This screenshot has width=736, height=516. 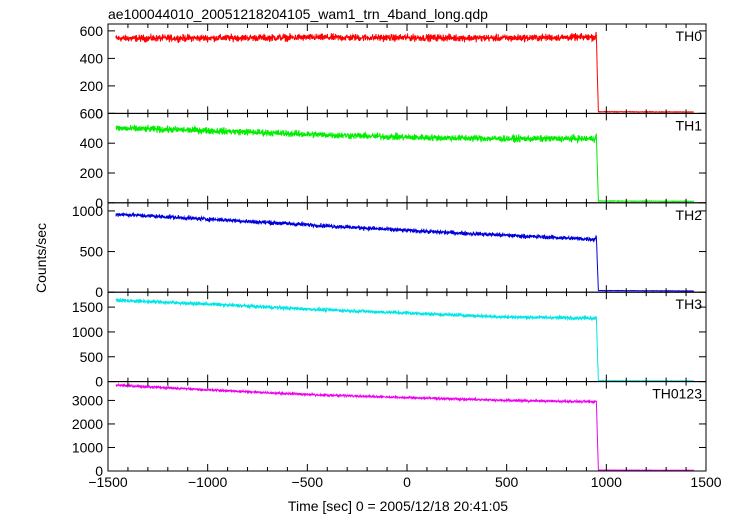 I want to click on panel-label: TH0, so click(x=689, y=36).